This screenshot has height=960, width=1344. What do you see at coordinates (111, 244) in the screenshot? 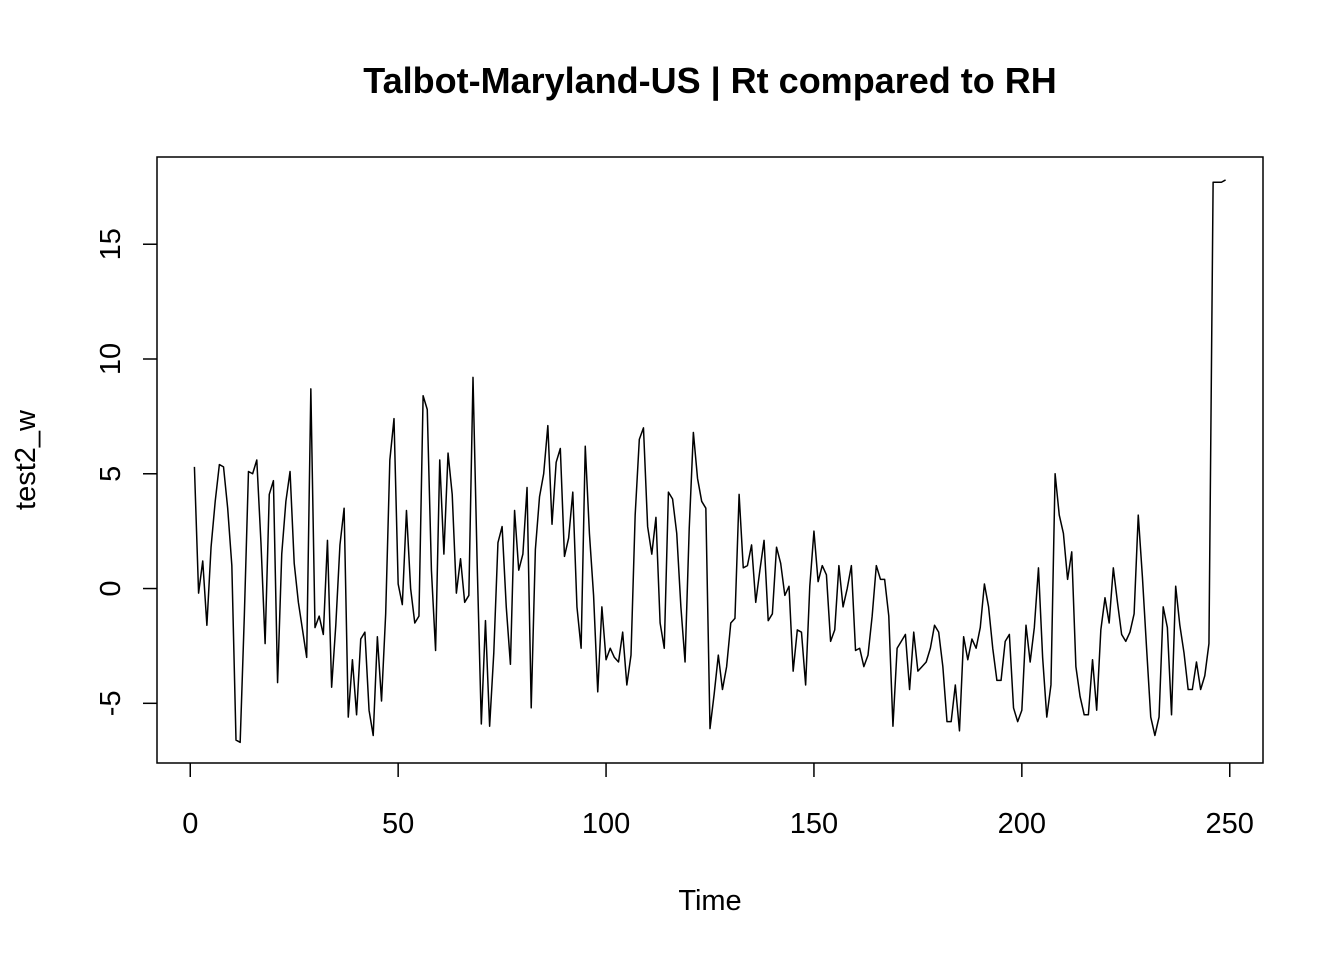
I see `y-tick-label: 15` at bounding box center [111, 244].